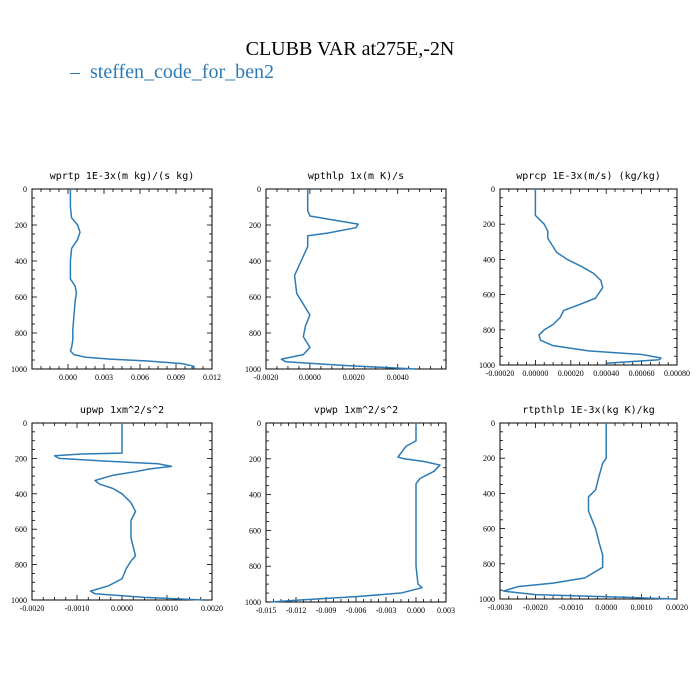 The width and height of the screenshot is (700, 700). I want to click on x-tick-label: 0.00020, so click(571, 373).